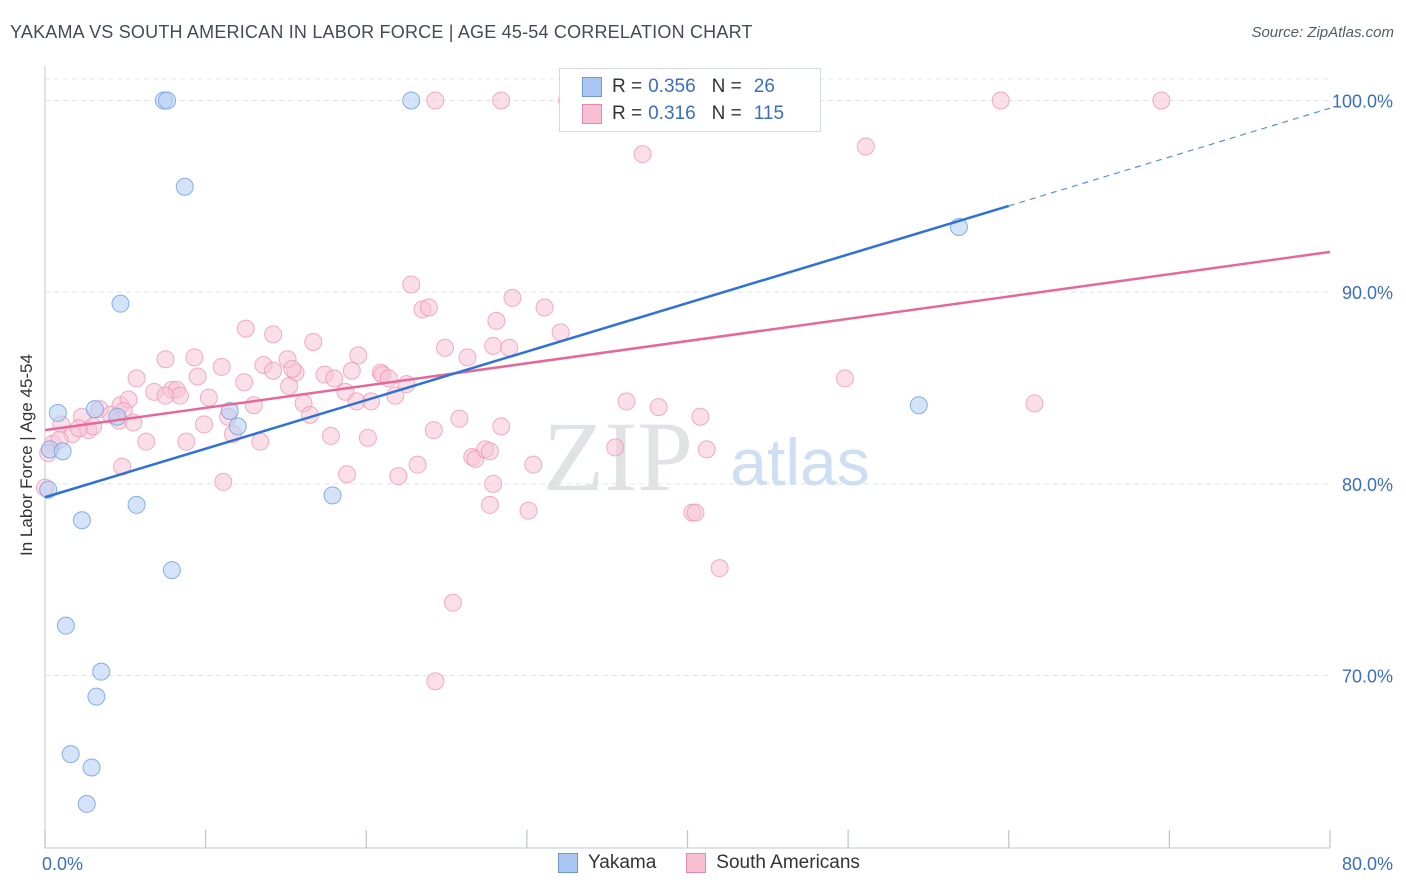  I want to click on r-label: R =, so click(627, 113).